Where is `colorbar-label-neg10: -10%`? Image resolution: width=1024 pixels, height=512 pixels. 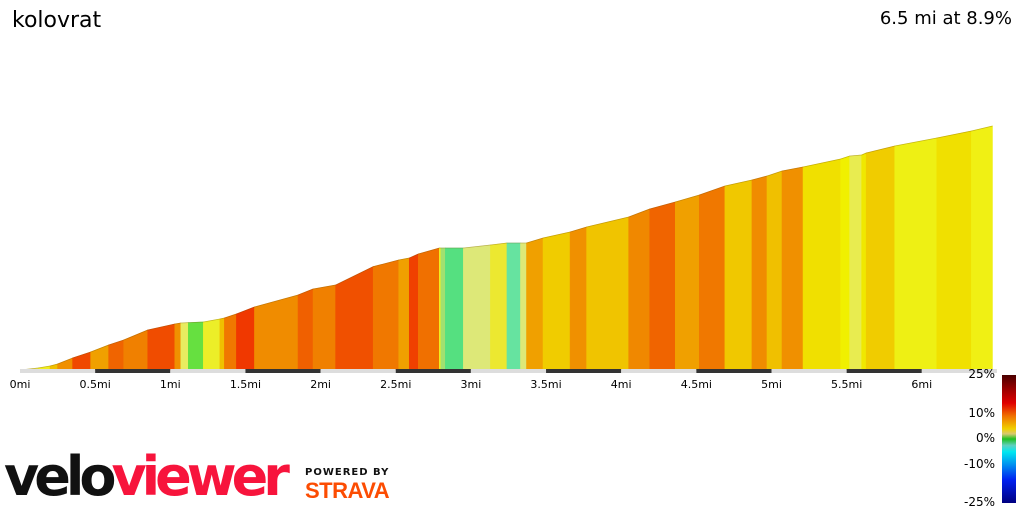 colorbar-label-neg10: -10% is located at coordinates (979, 464).